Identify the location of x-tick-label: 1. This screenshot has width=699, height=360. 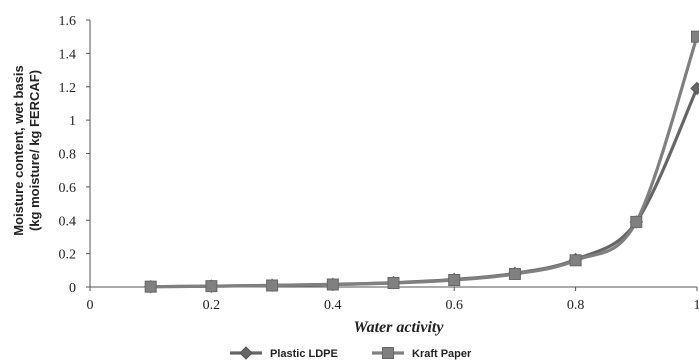
(696, 305).